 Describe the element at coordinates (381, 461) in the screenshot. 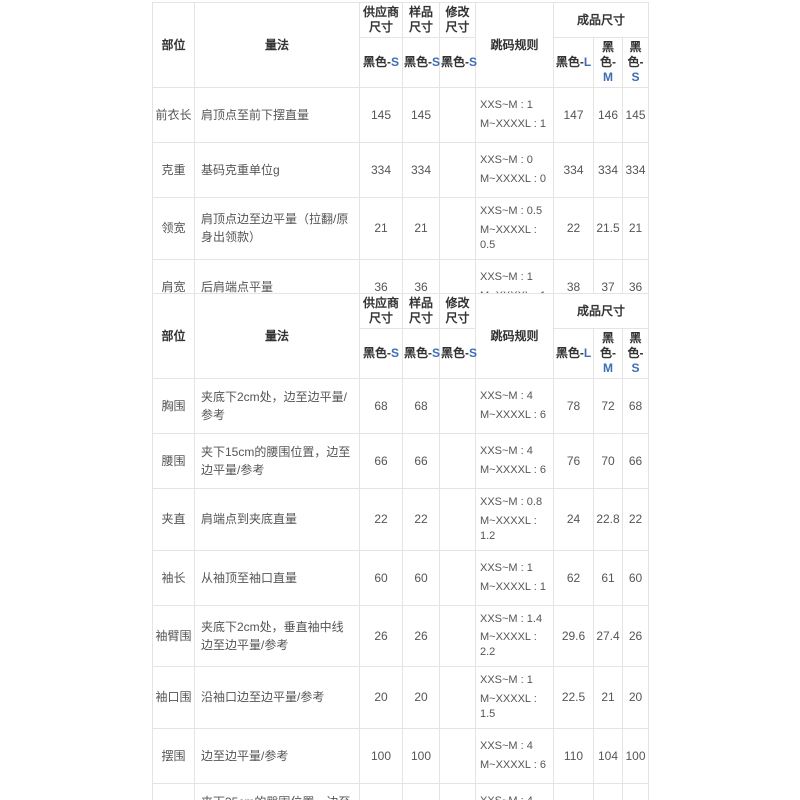

I see `cell-supplier-size: 66` at that location.